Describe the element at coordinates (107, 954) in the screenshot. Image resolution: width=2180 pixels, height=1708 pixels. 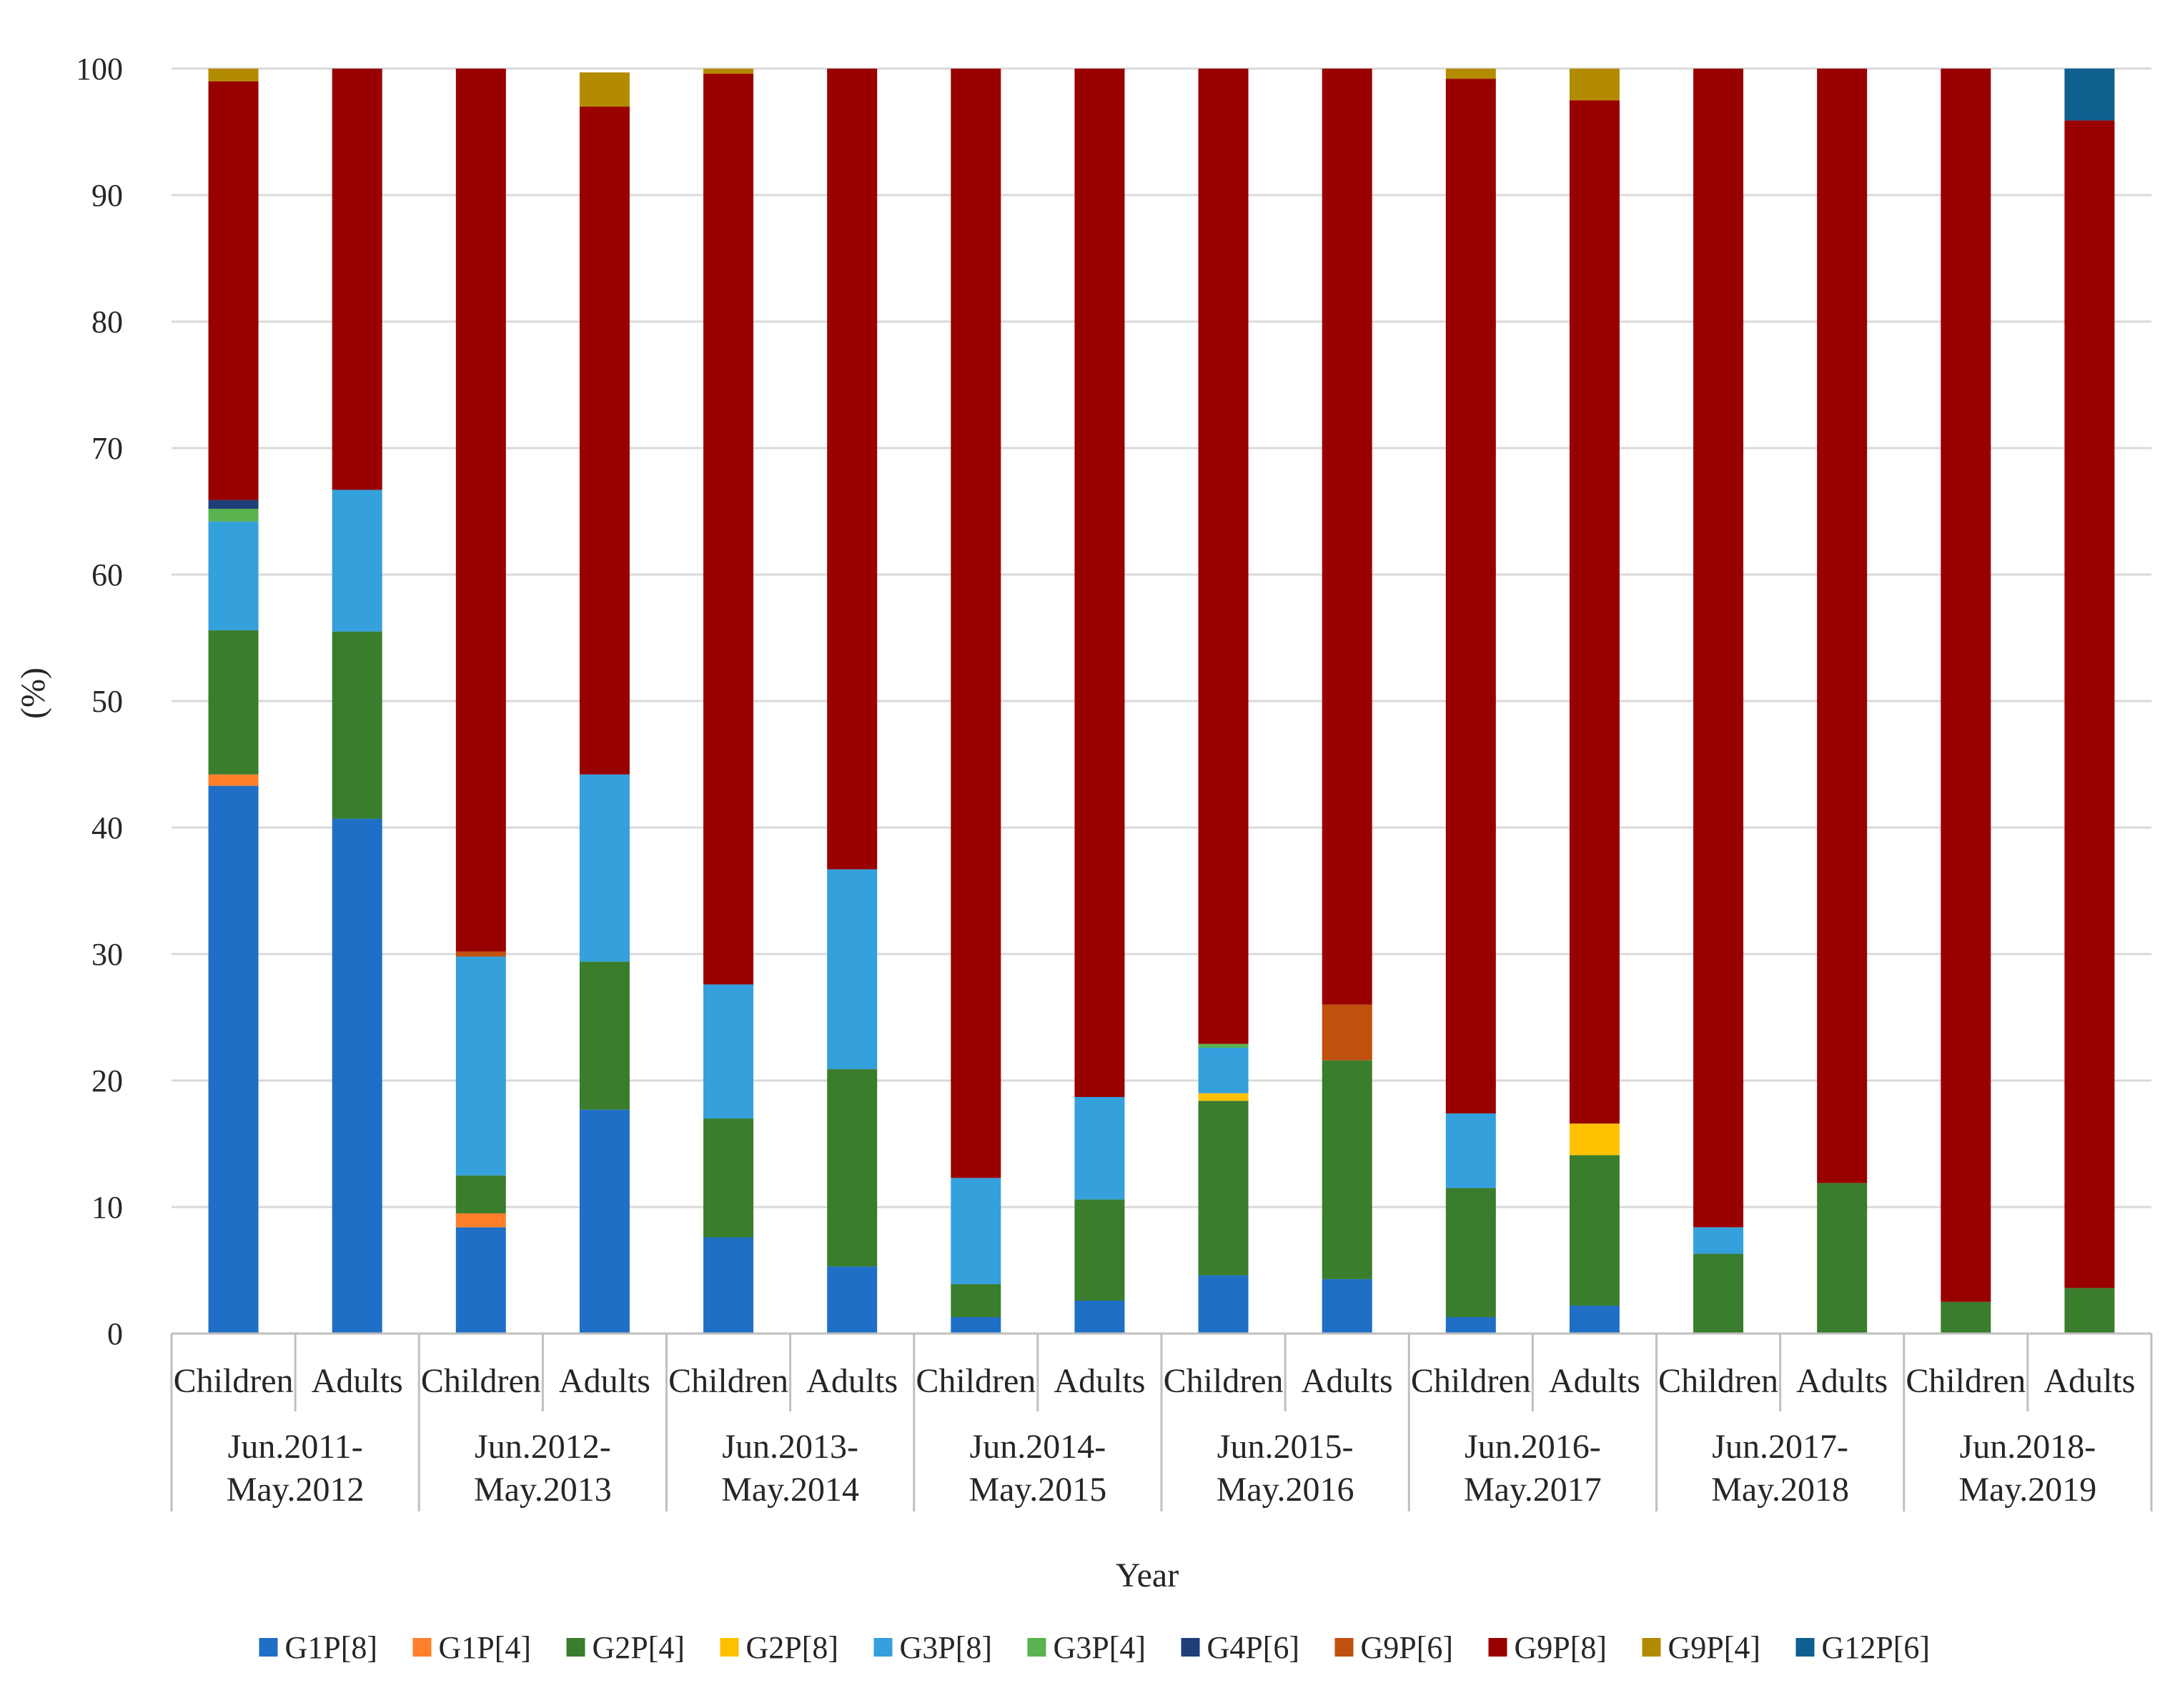
I see `y-tick-label: 30` at that location.